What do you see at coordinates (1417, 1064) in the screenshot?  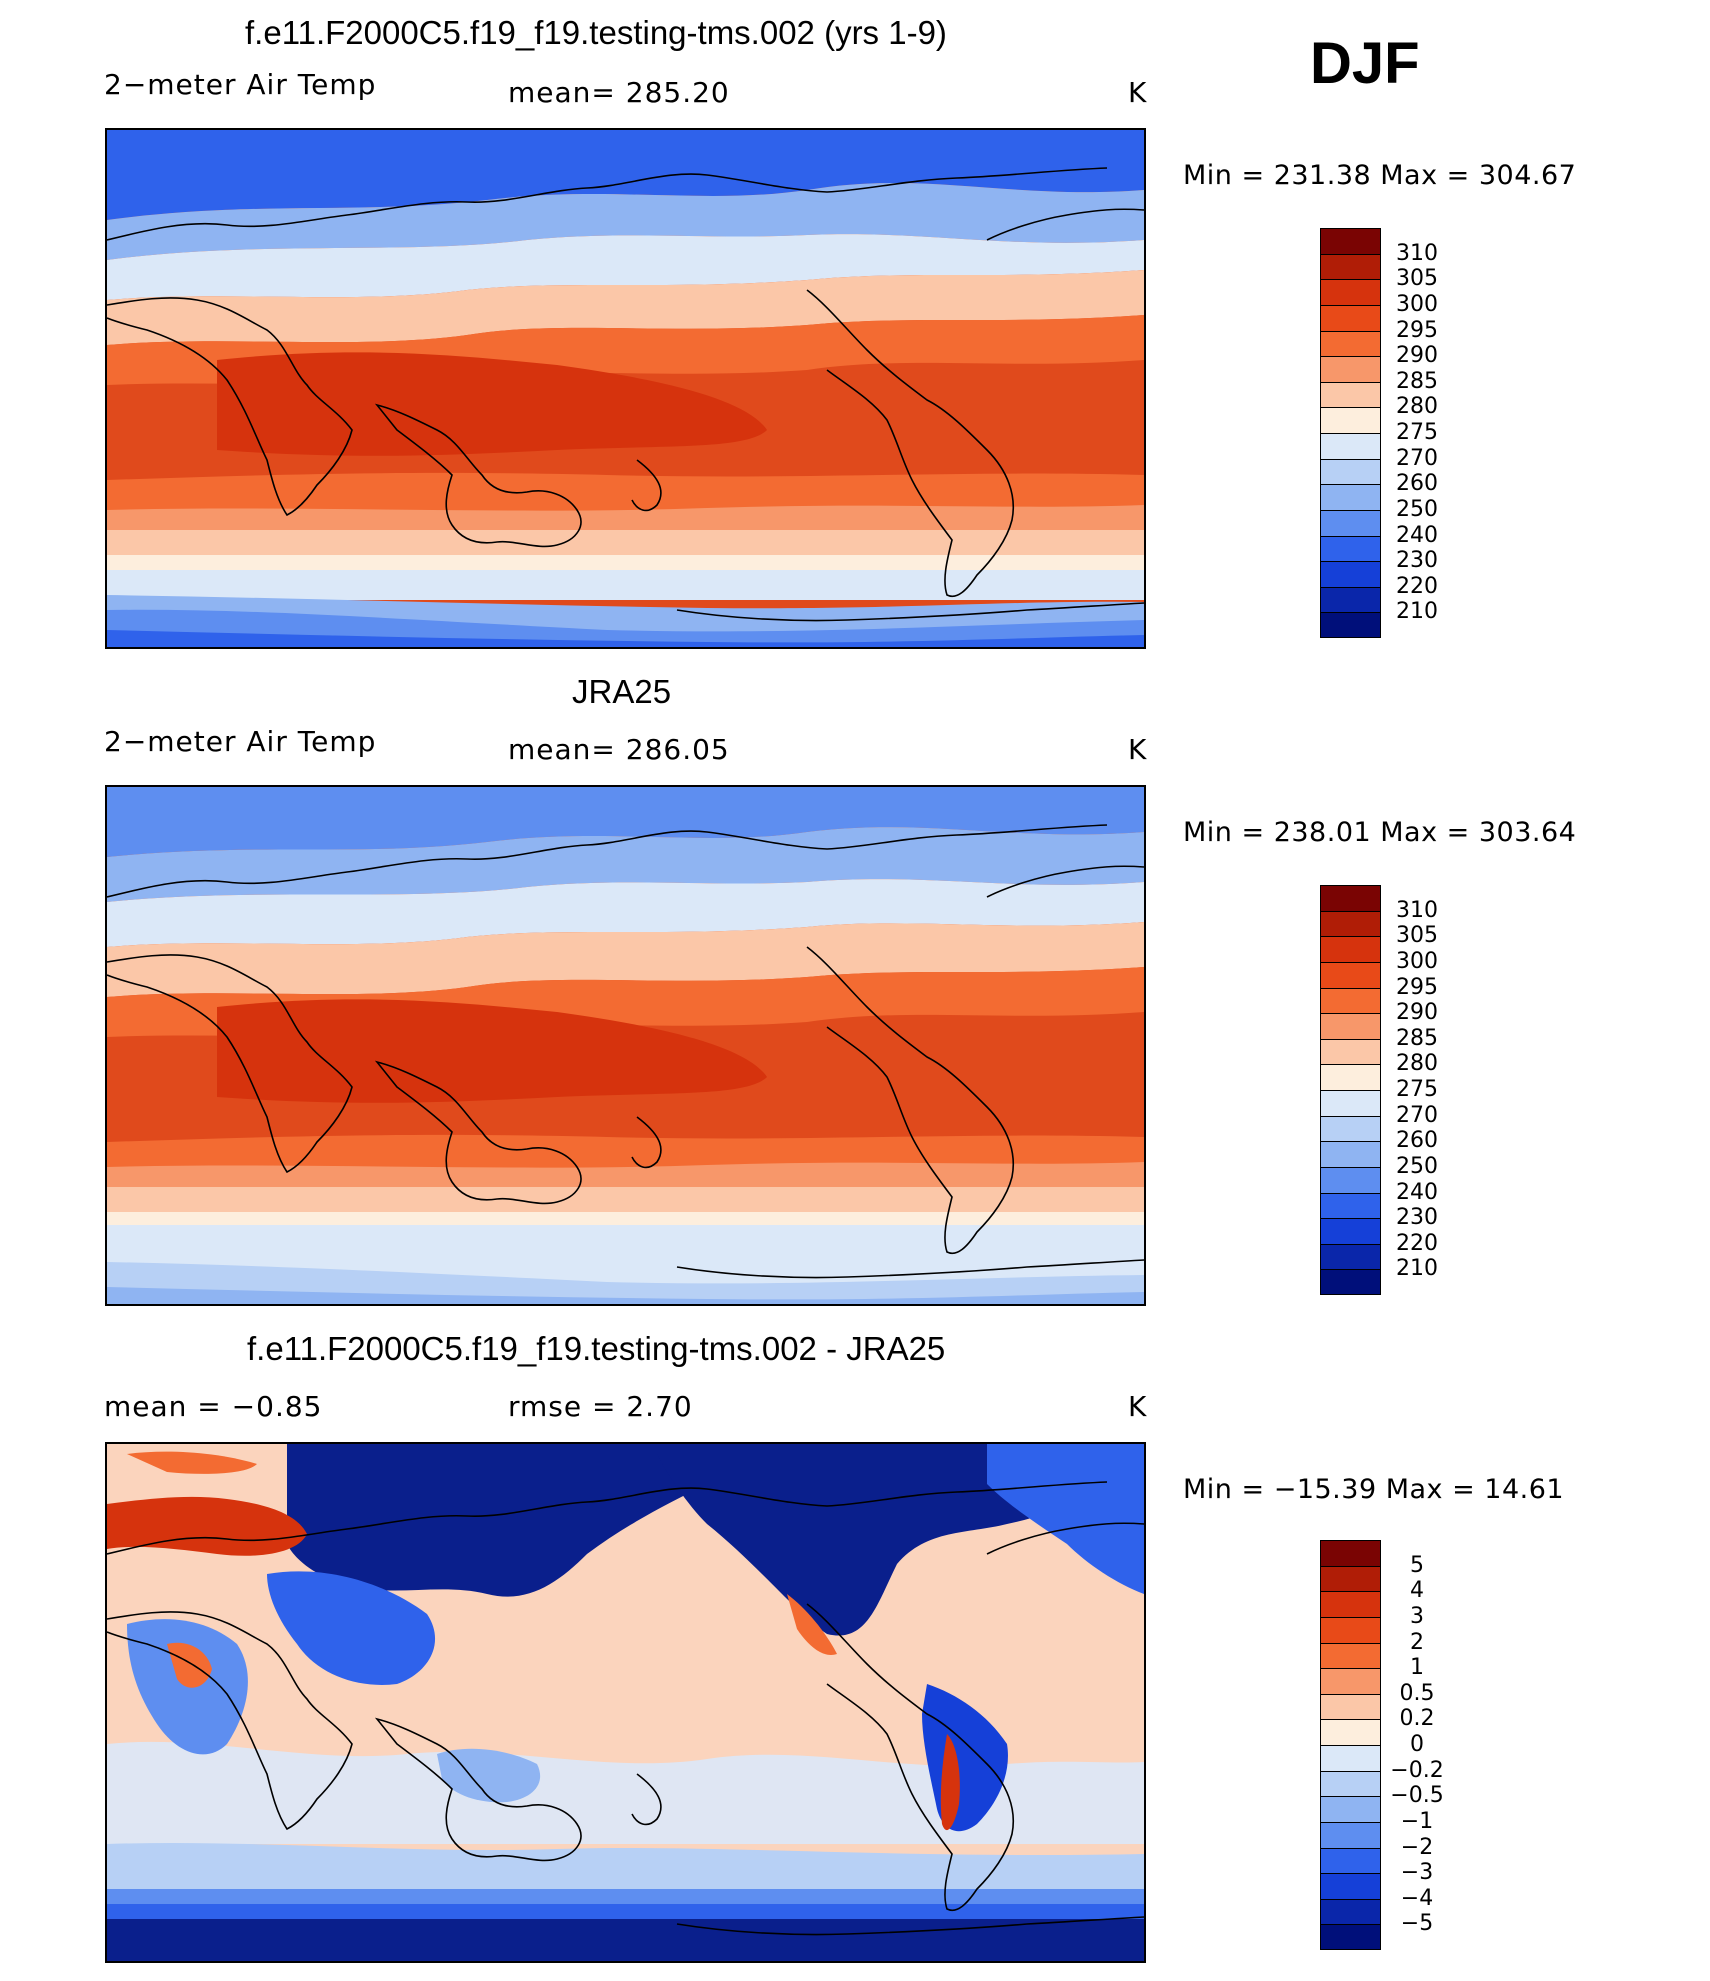 I see `panel-2-colorbar-label: 280` at bounding box center [1417, 1064].